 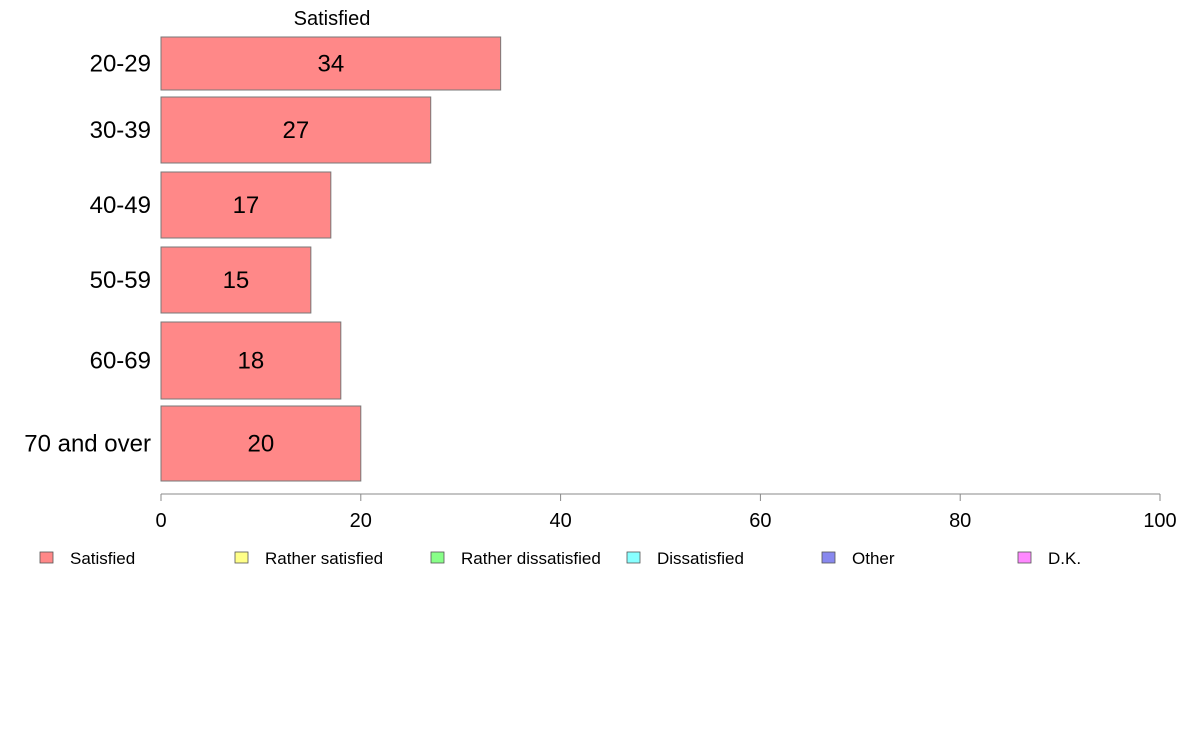 I want to click on data-label: 20, so click(x=261, y=444).